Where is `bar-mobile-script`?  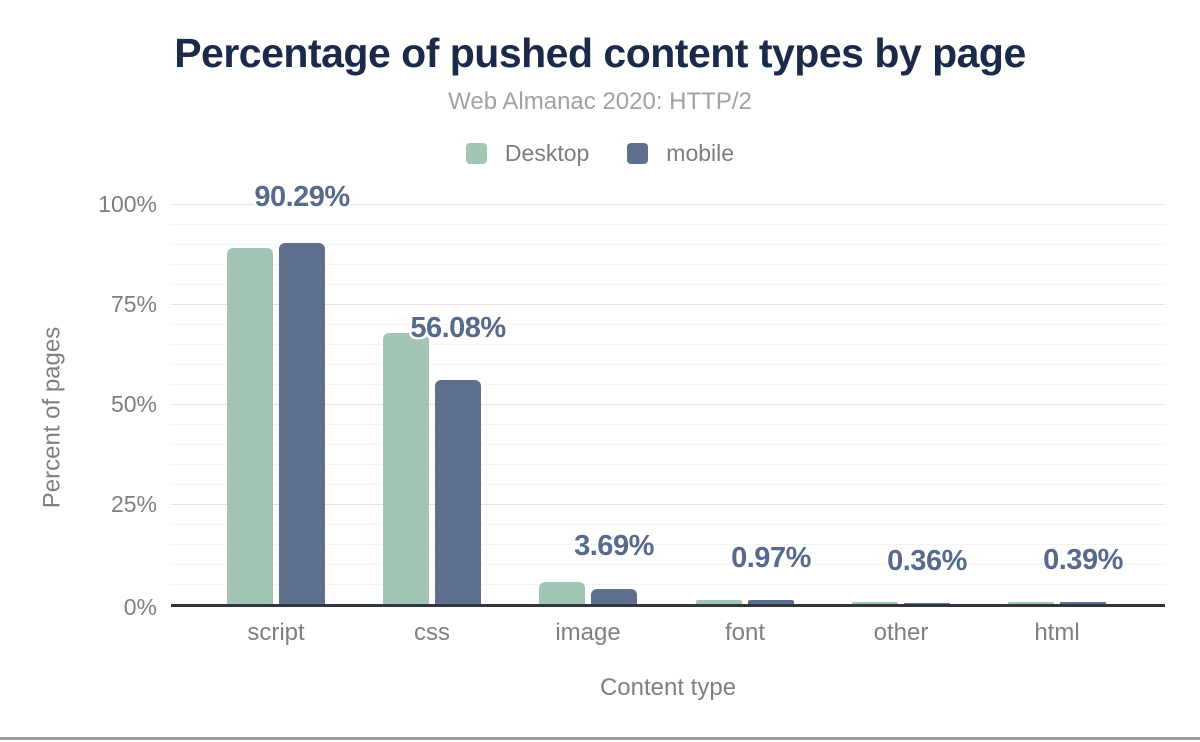
bar-mobile-script is located at coordinates (302, 423).